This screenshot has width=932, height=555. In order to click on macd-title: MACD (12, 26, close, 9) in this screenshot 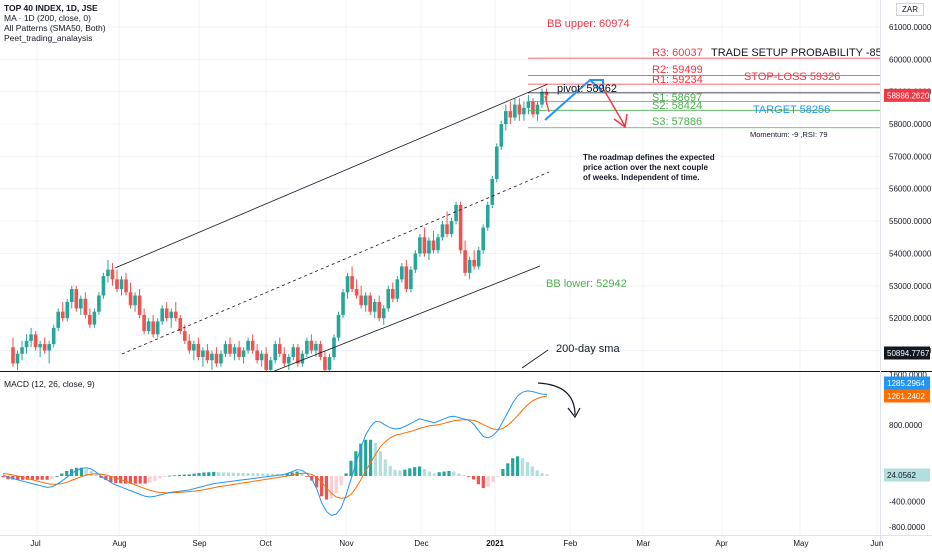, I will do `click(49, 384)`.